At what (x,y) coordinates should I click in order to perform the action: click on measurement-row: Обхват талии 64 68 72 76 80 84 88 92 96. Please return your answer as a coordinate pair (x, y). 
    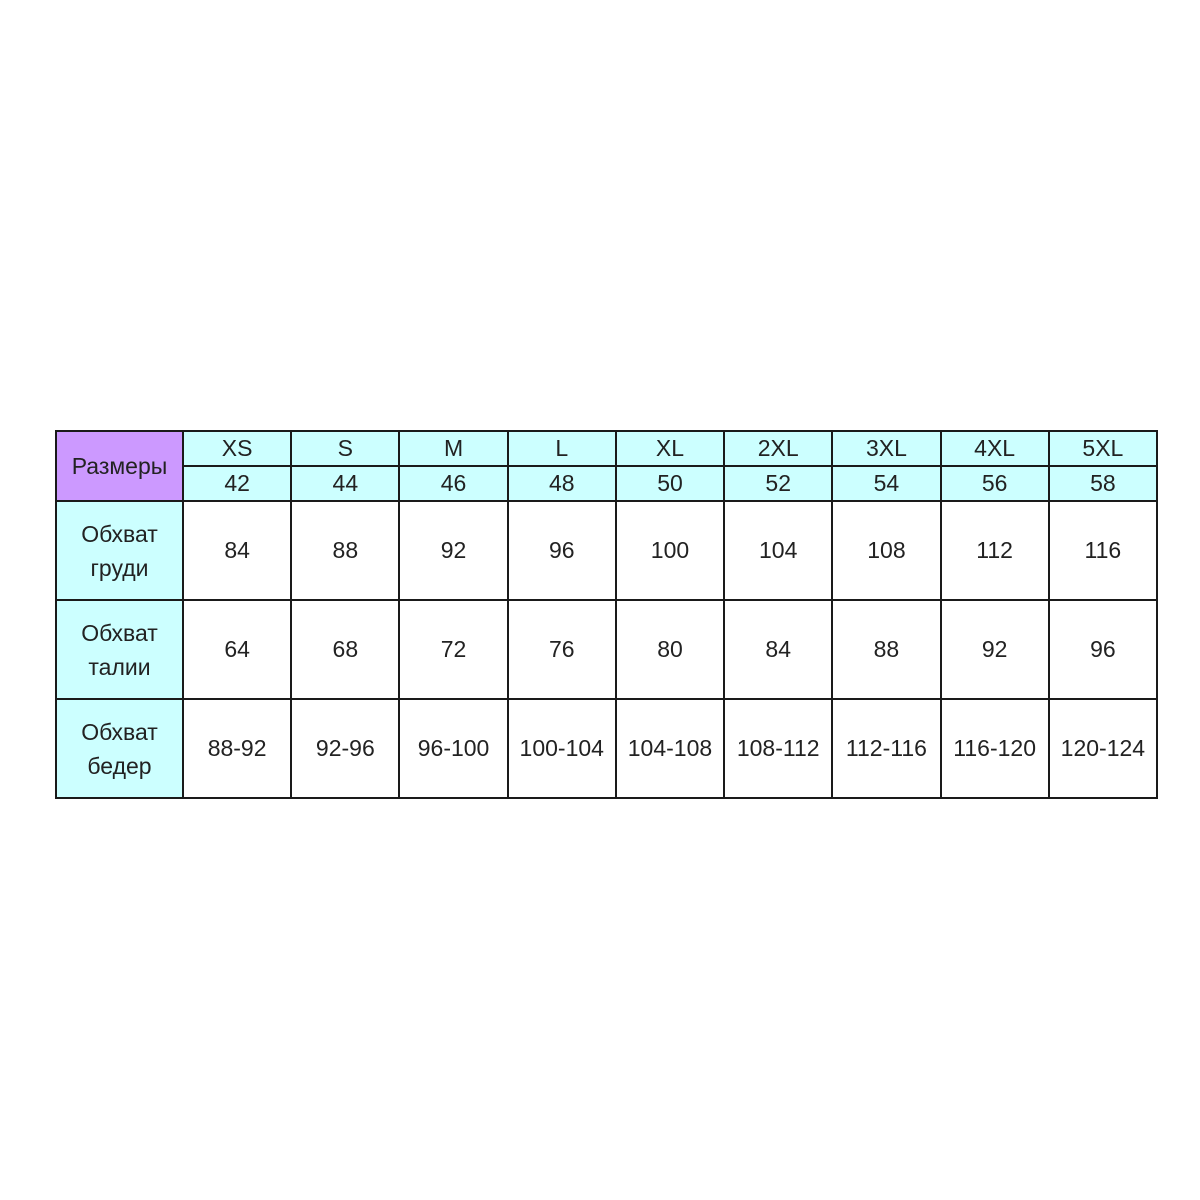
    Looking at the image, I should click on (607, 649).